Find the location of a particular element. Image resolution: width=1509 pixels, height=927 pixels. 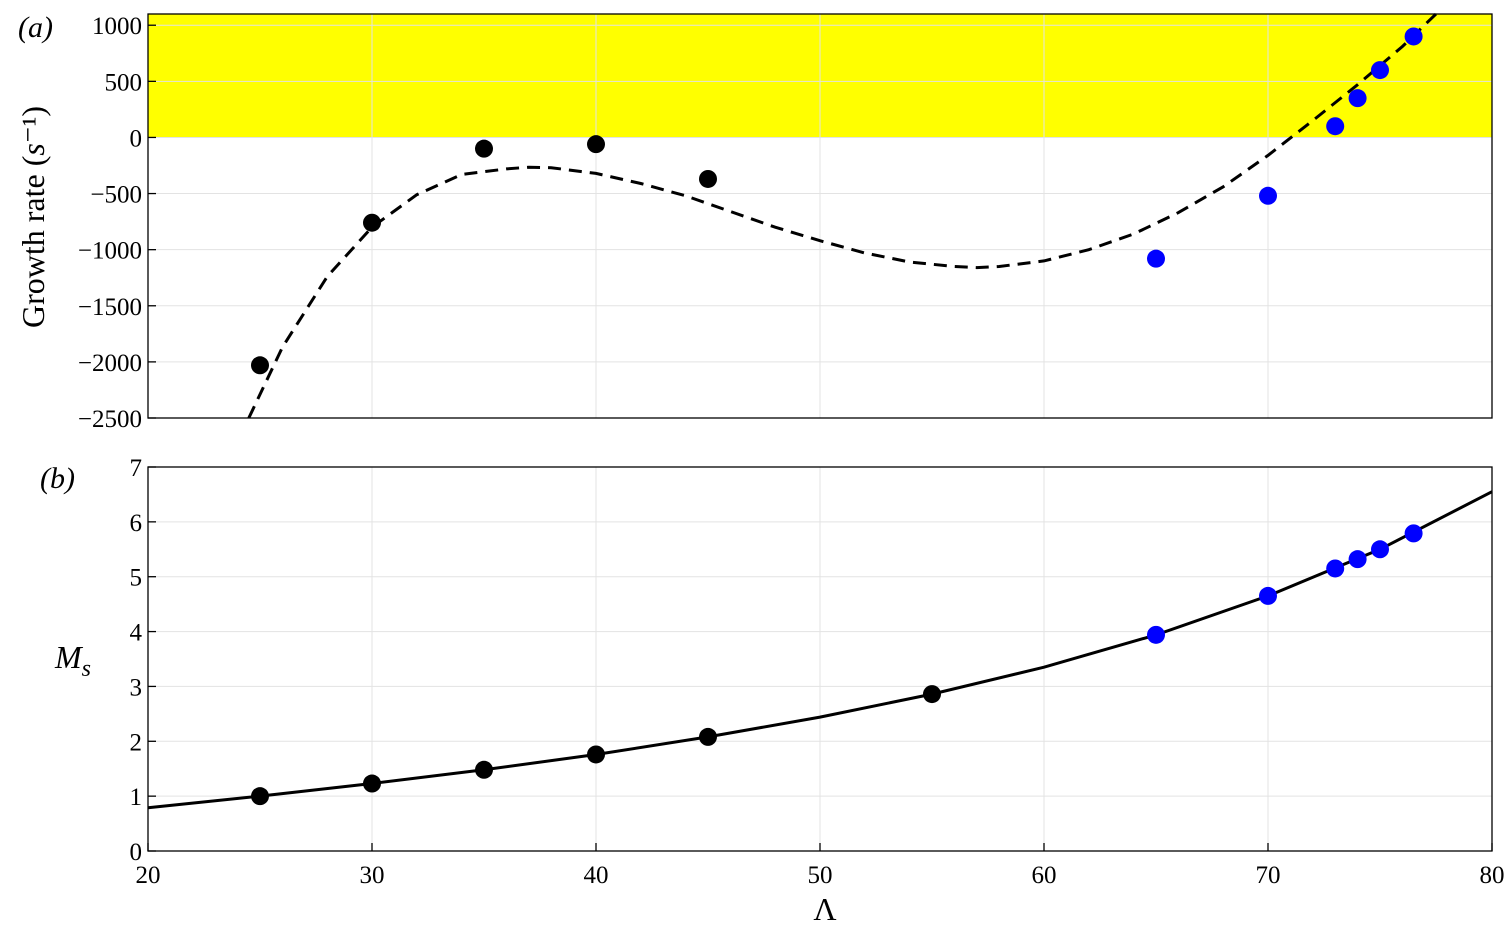

panel-a-y-tick-label-2: −1500 is located at coordinates (110, 307).